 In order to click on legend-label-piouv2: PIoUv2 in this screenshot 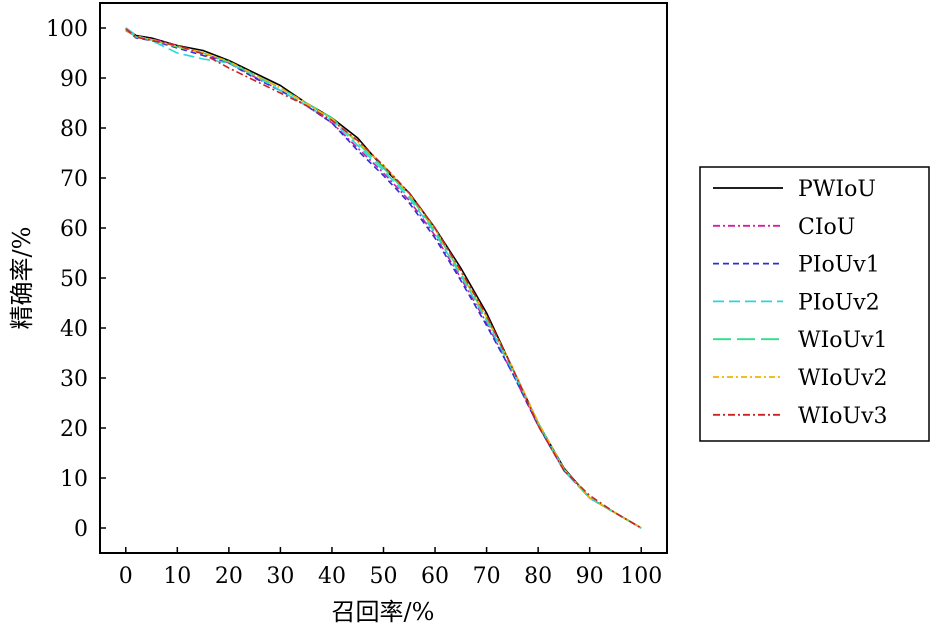, I will do `click(839, 302)`.